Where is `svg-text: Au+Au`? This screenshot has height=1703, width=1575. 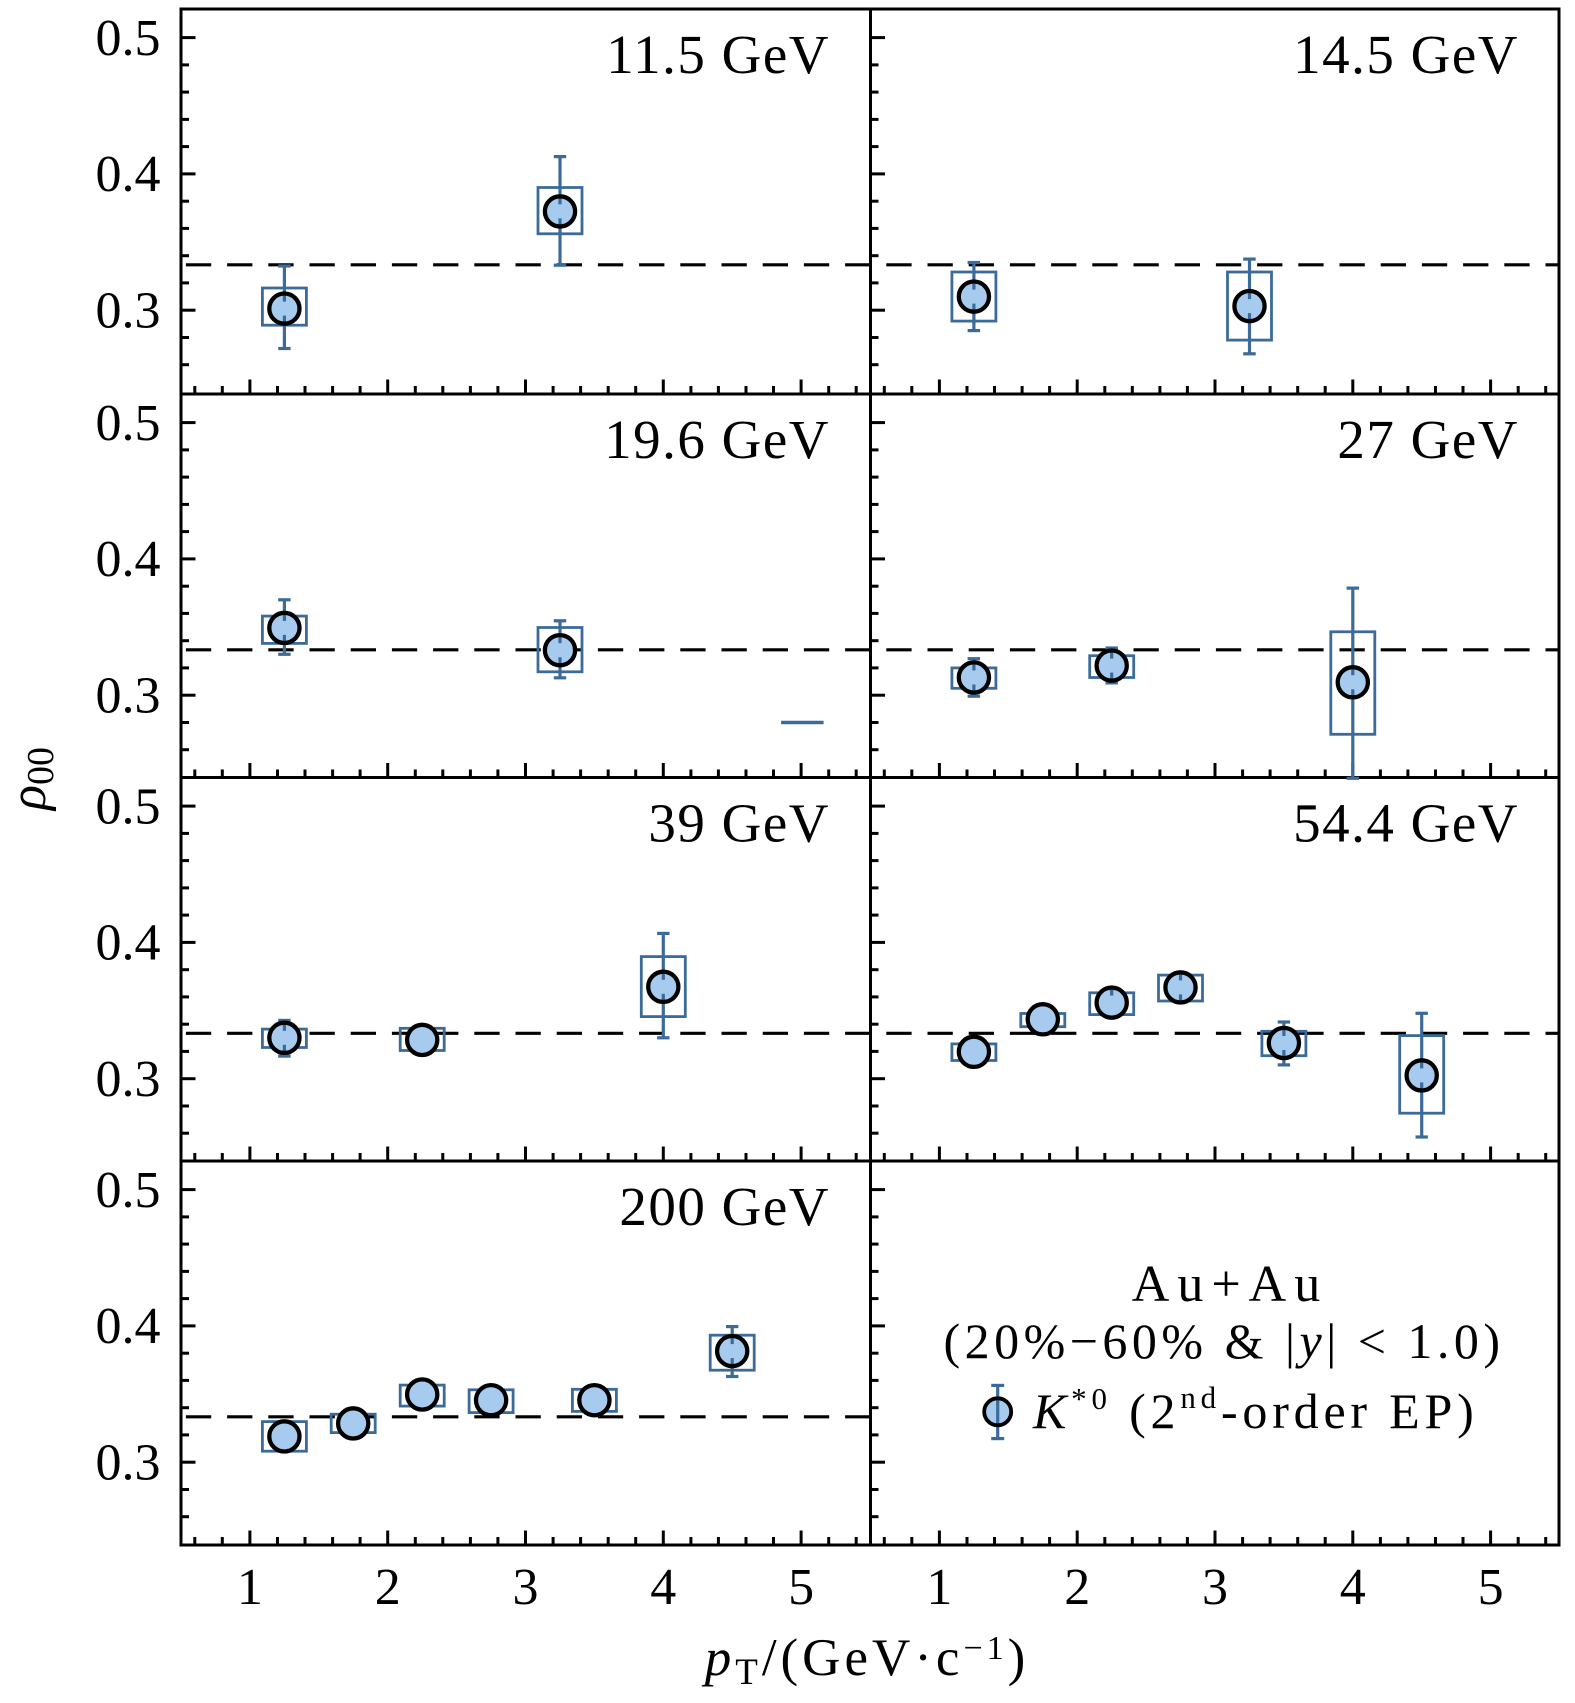
svg-text: Au+Au is located at coordinates (1230, 1284).